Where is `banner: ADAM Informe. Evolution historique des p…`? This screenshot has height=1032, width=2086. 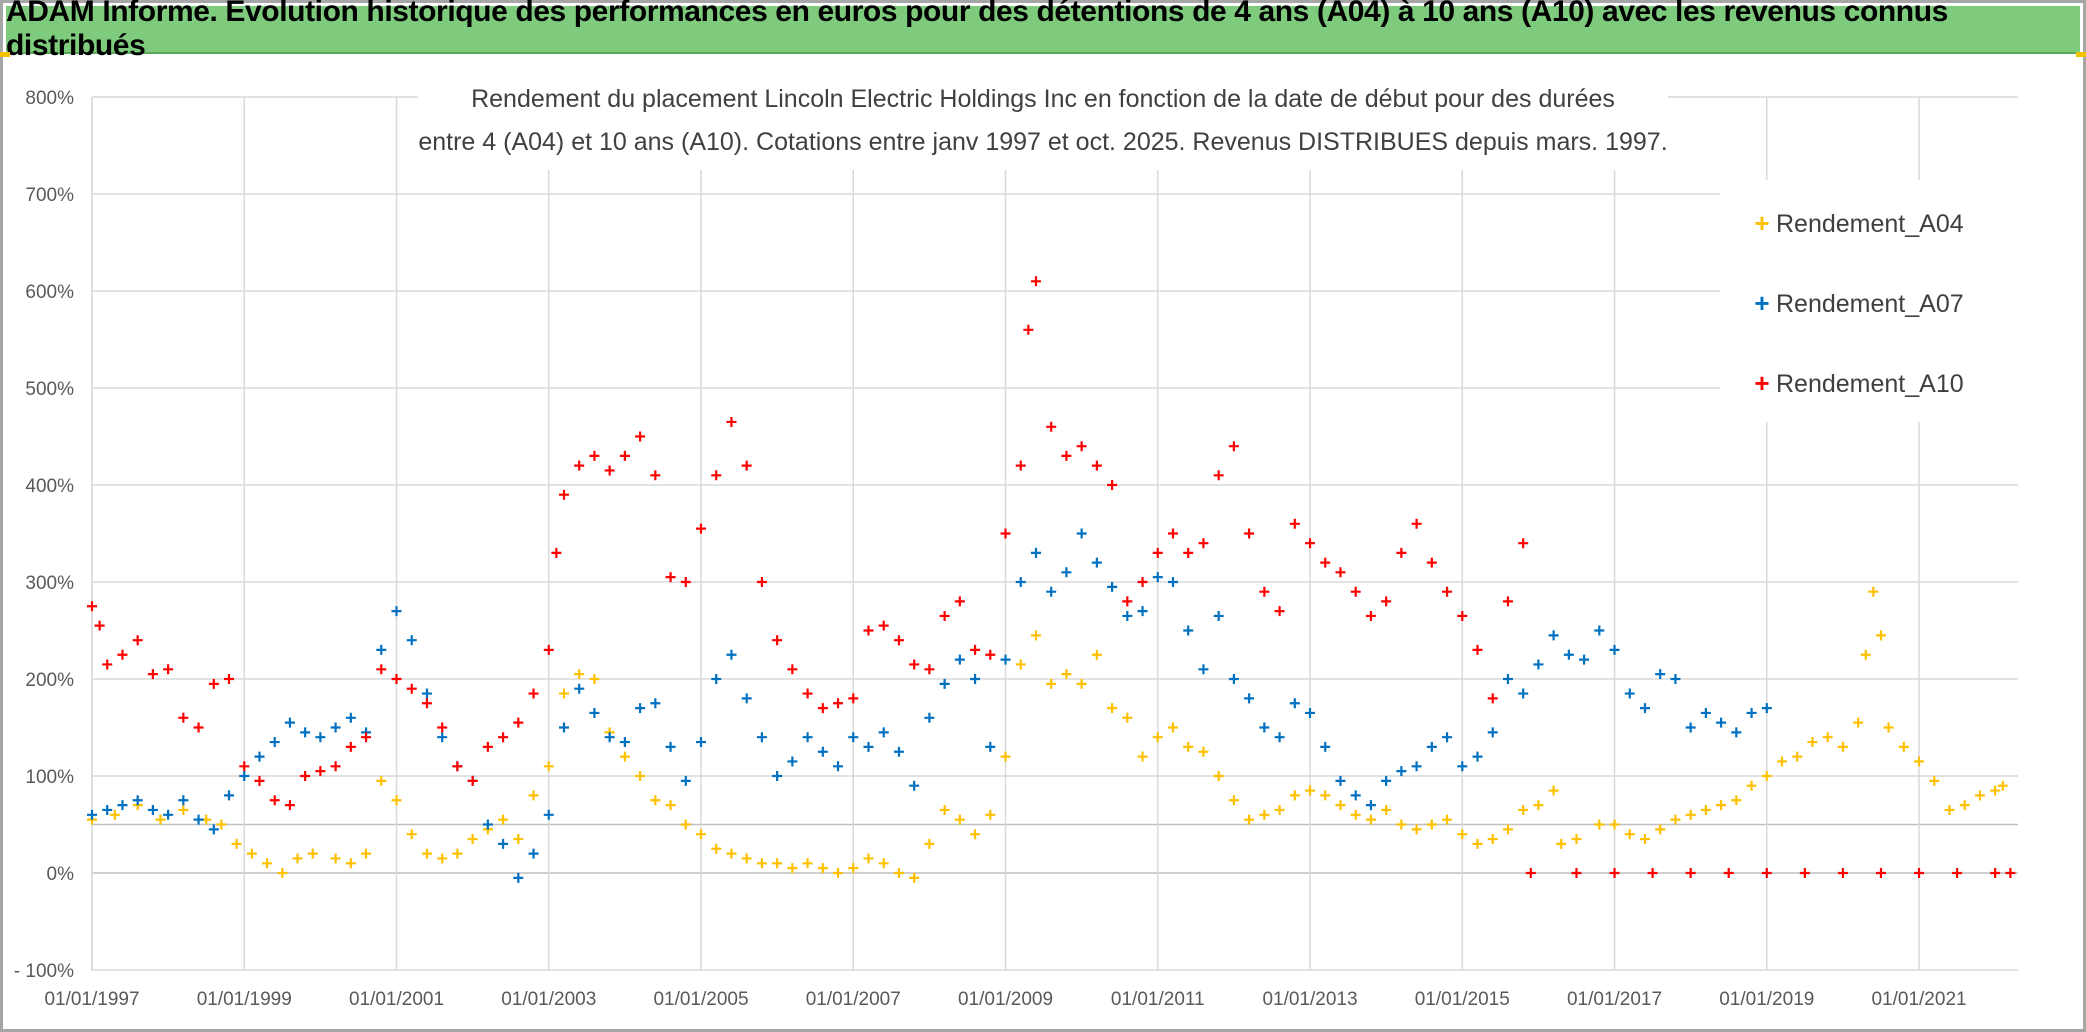 banner: ADAM Informe. Evolution historique des p… is located at coordinates (1043, 31).